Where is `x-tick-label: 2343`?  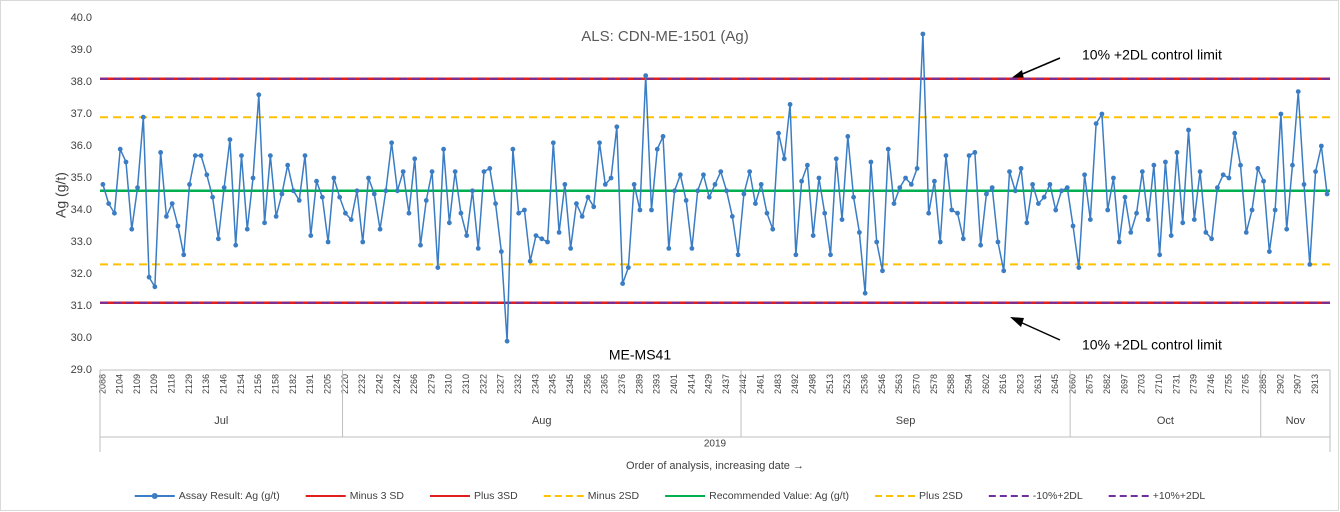 x-tick-label: 2343 is located at coordinates (535, 384).